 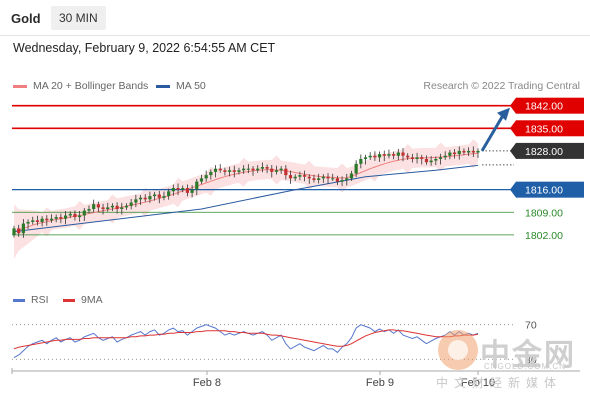 What do you see at coordinates (501, 86) in the screenshot?
I see `copyright-text: Research © 2022 Trading Central` at bounding box center [501, 86].